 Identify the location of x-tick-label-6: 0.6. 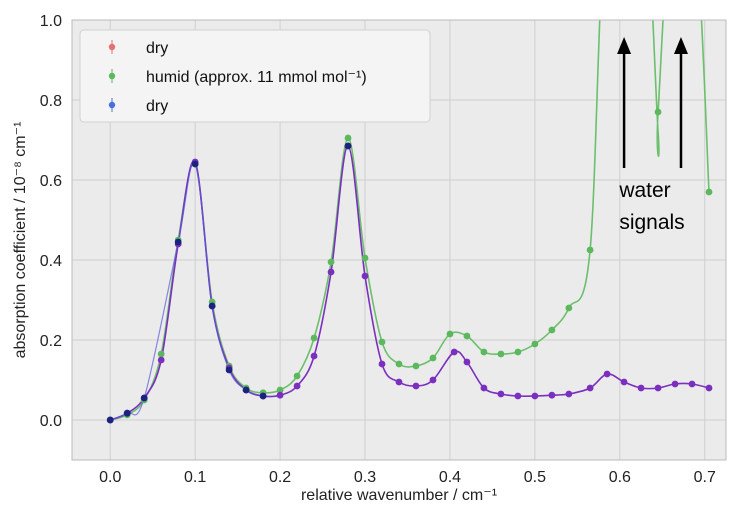
(620, 477).